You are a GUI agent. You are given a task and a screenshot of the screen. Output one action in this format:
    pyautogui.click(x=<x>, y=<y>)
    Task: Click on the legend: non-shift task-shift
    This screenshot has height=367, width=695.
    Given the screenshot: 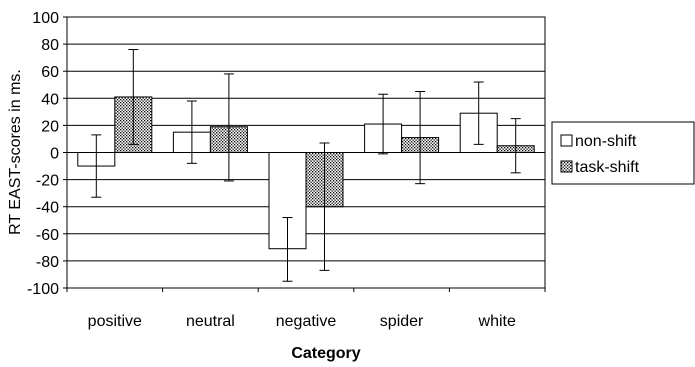 What is the action you would take?
    pyautogui.click(x=623, y=153)
    